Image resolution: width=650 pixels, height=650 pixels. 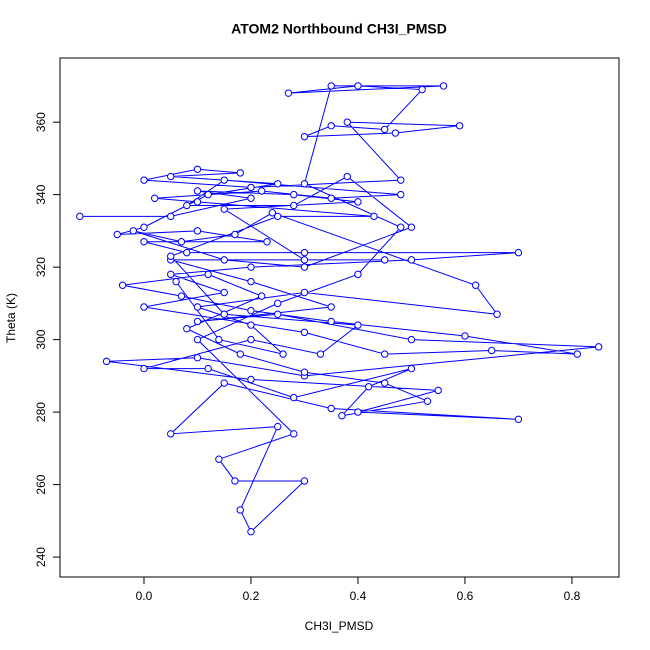 What do you see at coordinates (339, 29) in the screenshot?
I see `chart-title: ATOM2 Northbound CH3I_PMSD` at bounding box center [339, 29].